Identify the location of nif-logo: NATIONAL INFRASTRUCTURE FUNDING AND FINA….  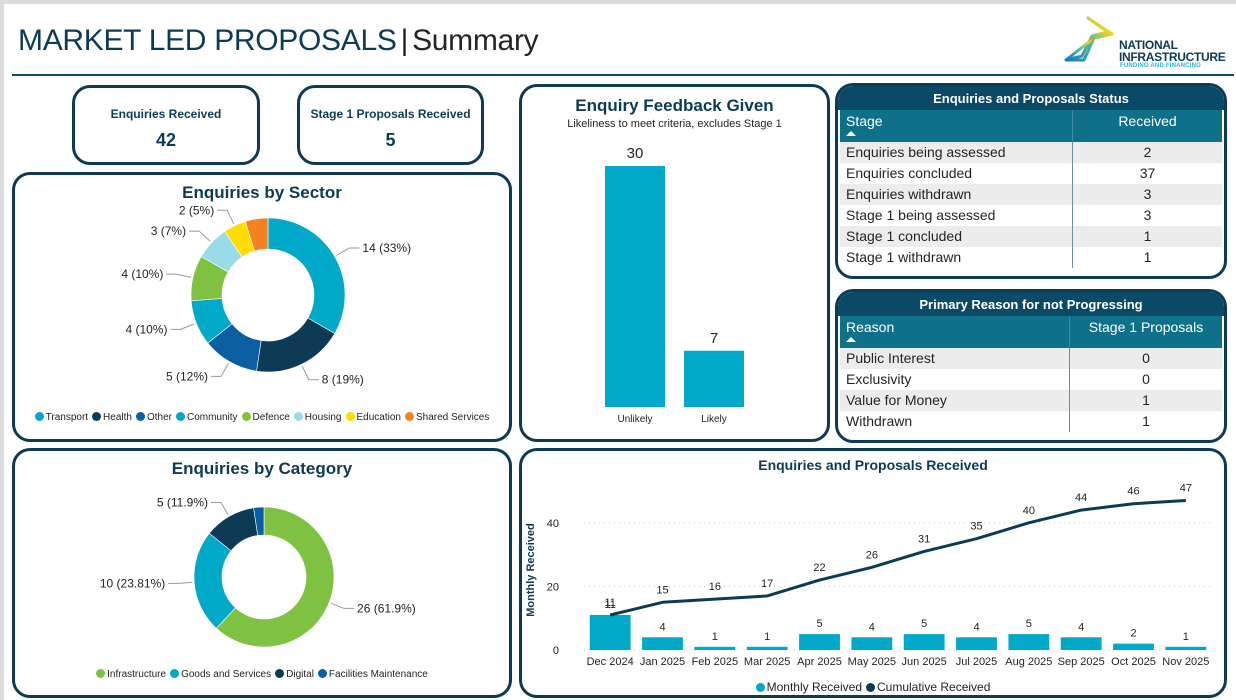
(1150, 44).